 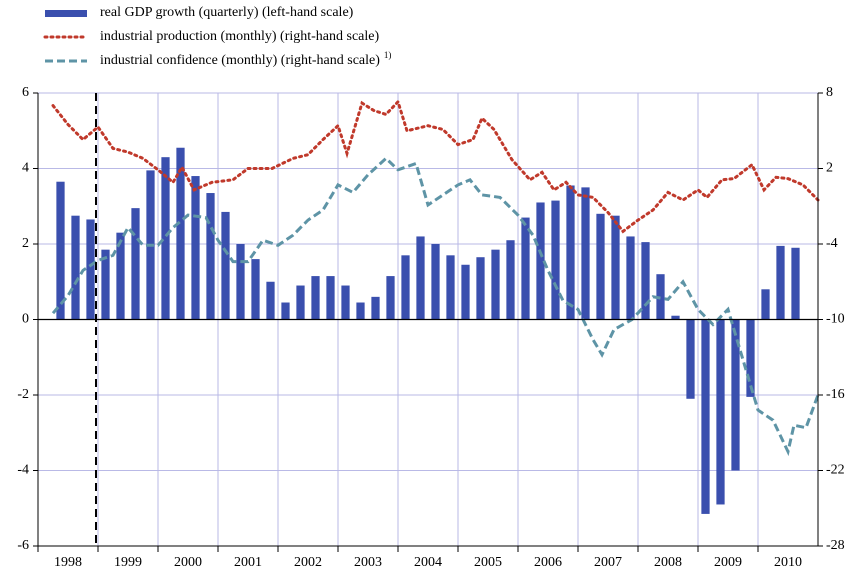 What do you see at coordinates (608, 562) in the screenshot?
I see `x-tick-label: 2007` at bounding box center [608, 562].